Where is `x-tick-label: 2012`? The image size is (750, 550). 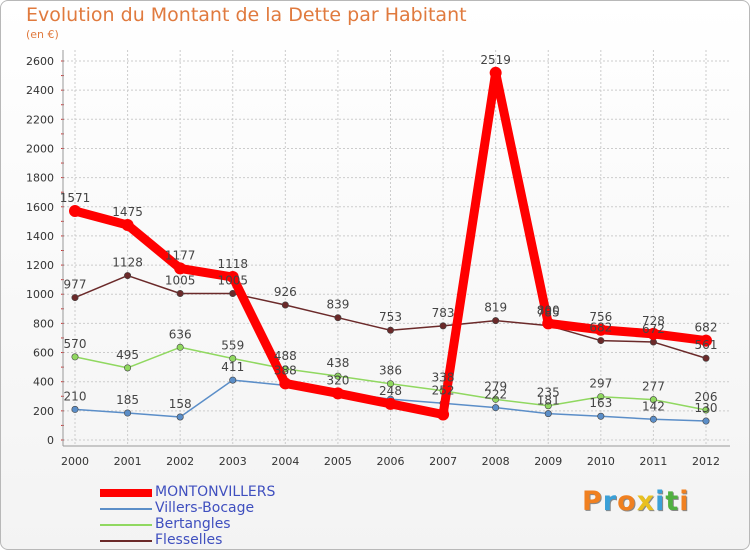
x-tick-label: 2012 is located at coordinates (706, 461).